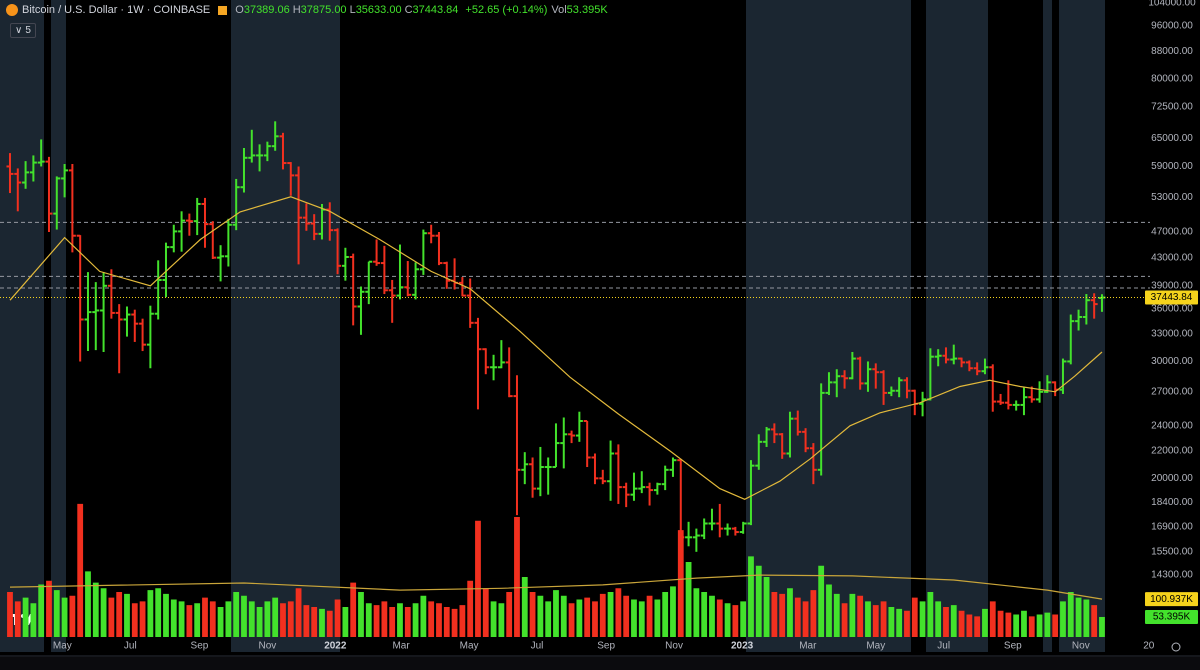 Image resolution: width=1200 pixels, height=670 pixels. Describe the element at coordinates (1171, 599) in the screenshot. I see `volume-ma-label-box` at that location.